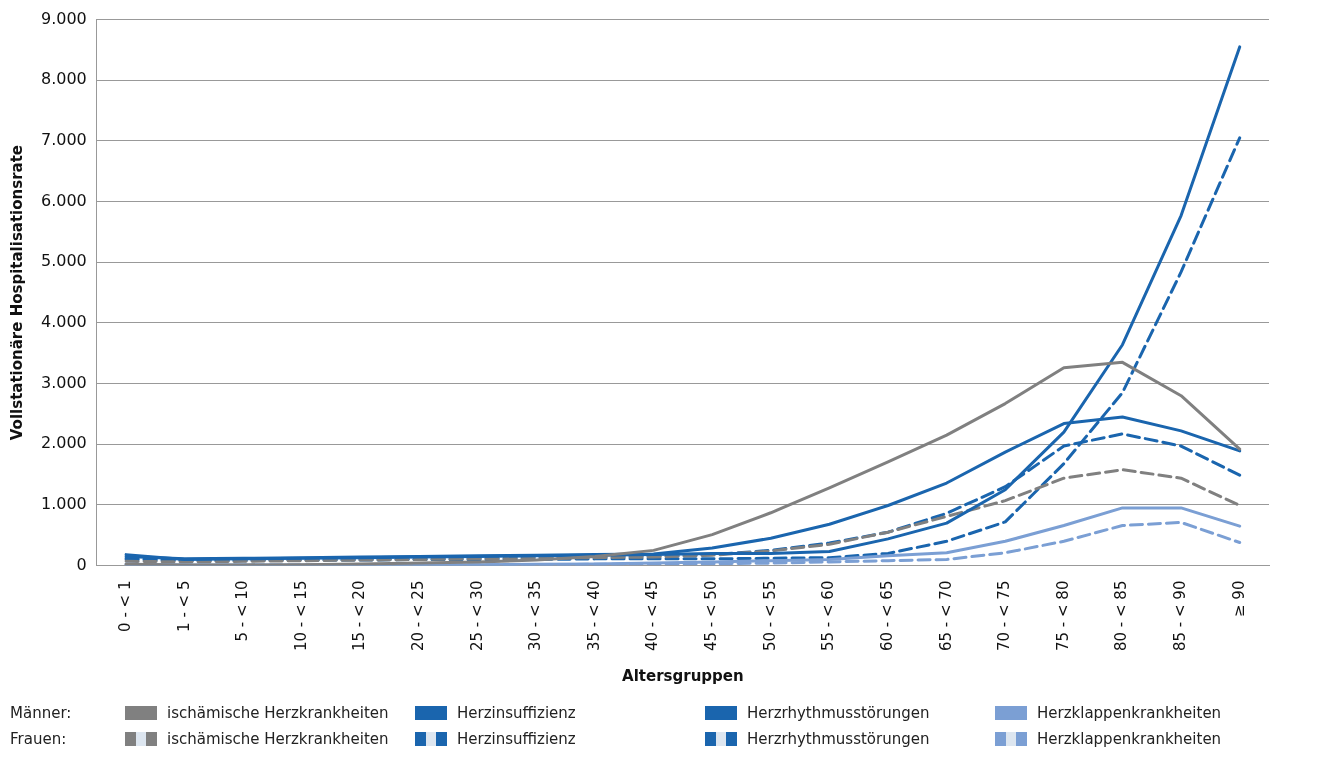  I want to click on y-tick-label: 5.000, so click(63, 261).